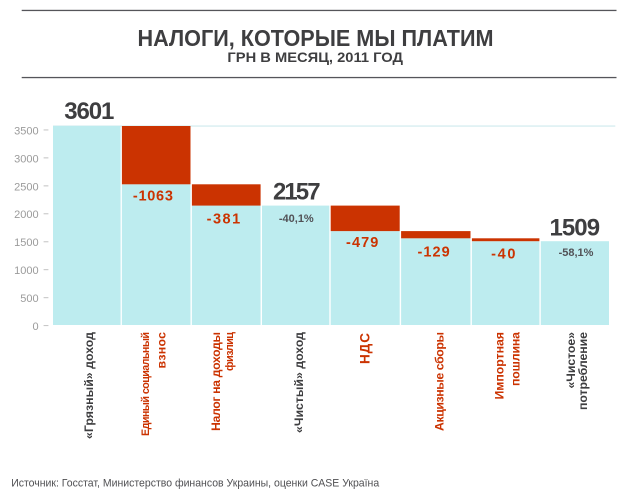 This screenshot has width=634, height=499. What do you see at coordinates (516, 359) in the screenshot?
I see `svg-text: пошлина` at bounding box center [516, 359].